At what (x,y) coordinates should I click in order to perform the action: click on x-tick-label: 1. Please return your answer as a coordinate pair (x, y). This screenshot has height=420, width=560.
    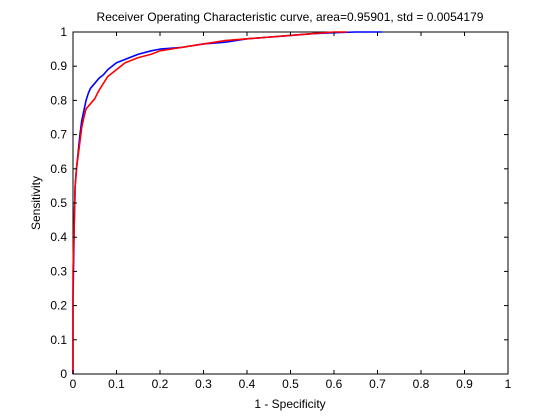
    Looking at the image, I should click on (508, 384).